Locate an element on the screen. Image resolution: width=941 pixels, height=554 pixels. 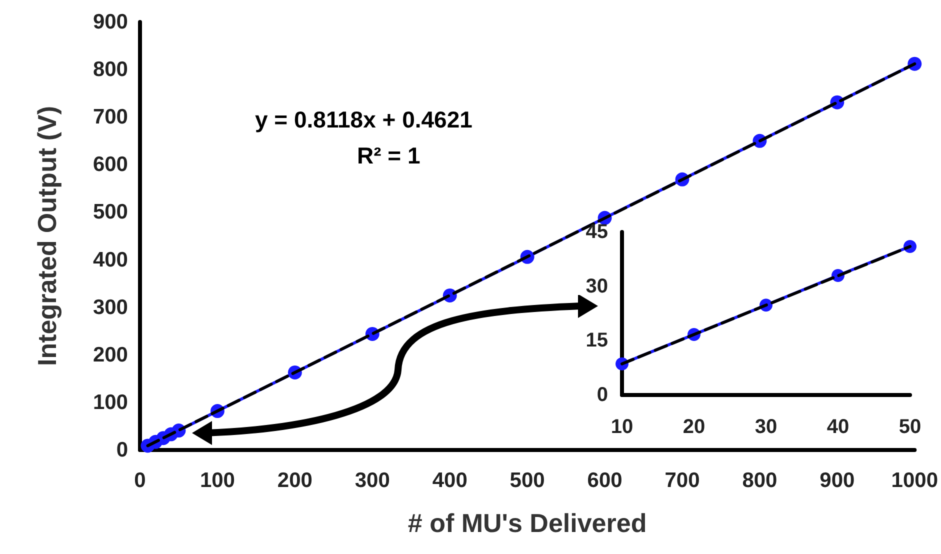
x-tick-label: 20 is located at coordinates (694, 427).